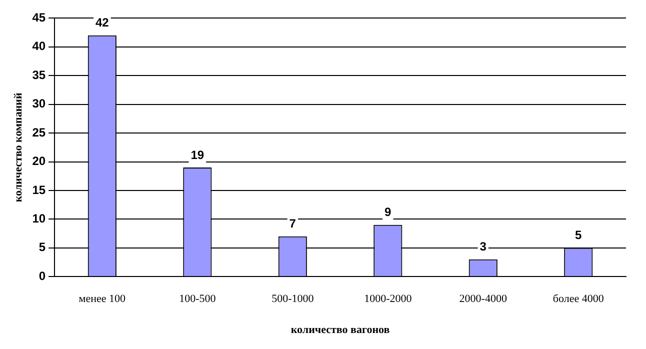  Describe the element at coordinates (102, 299) in the screenshot. I see `x-tick-label: менее 100` at that location.